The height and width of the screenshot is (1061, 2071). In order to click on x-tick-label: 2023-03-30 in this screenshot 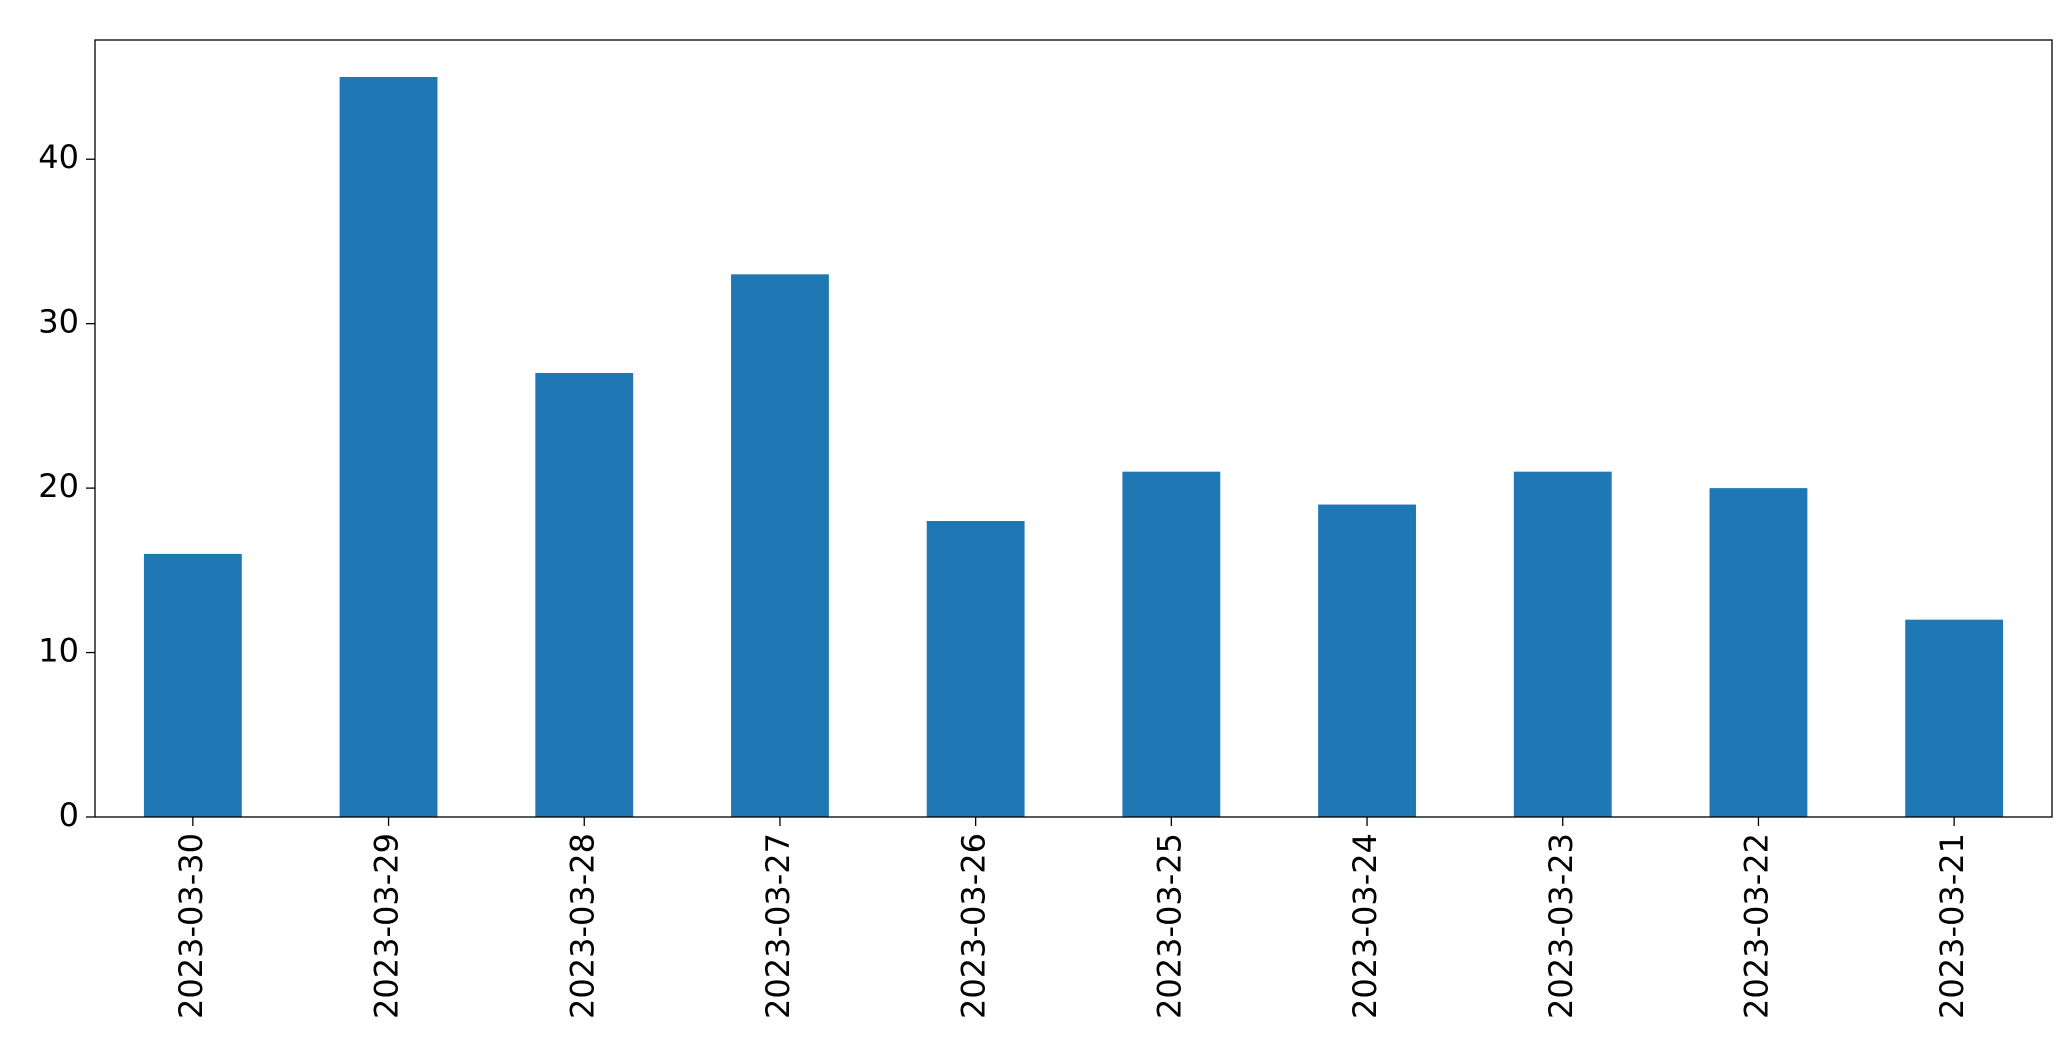, I will do `click(191, 926)`.